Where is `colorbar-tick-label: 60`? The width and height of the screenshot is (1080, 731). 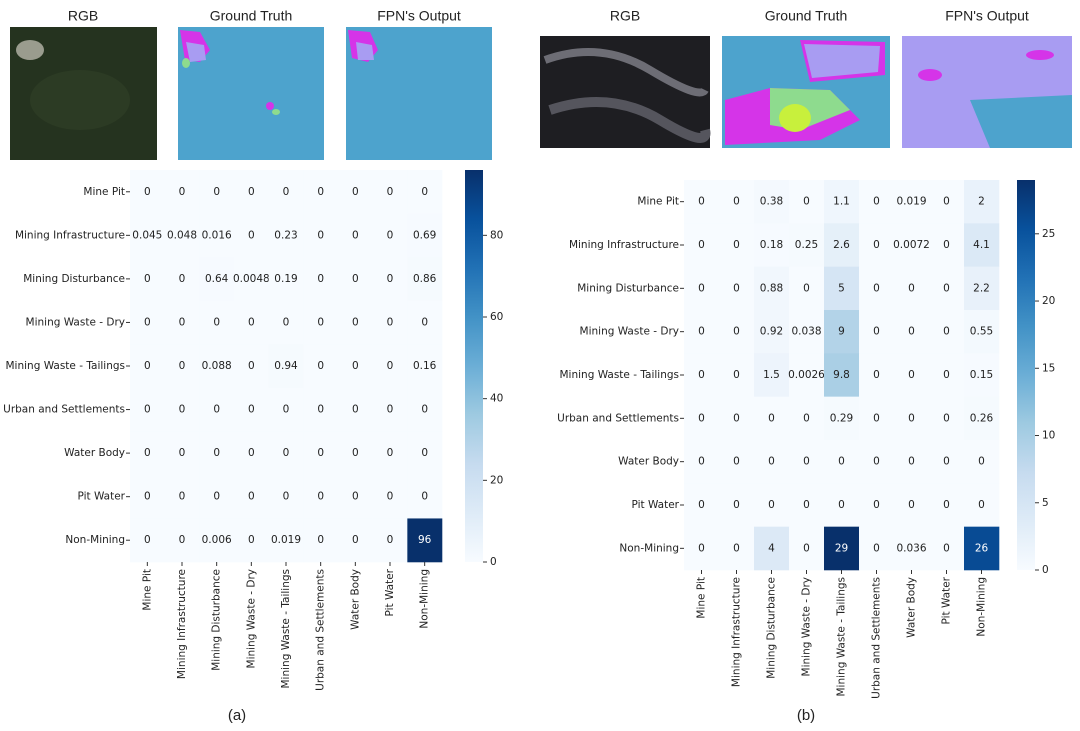 colorbar-tick-label: 60 is located at coordinates (496, 317).